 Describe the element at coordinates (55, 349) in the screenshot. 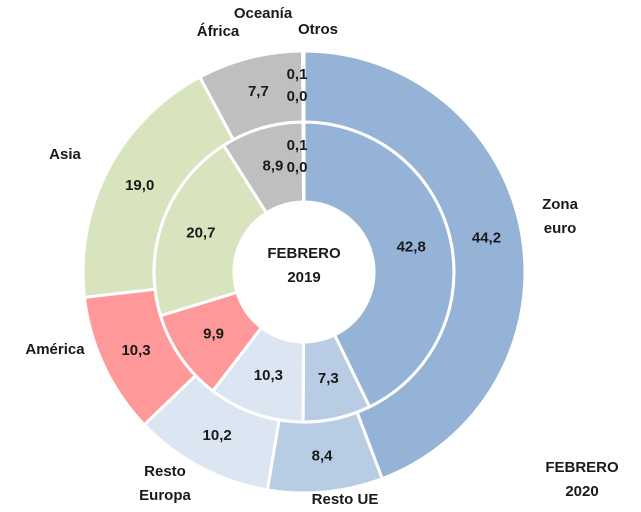

I see `category-label: América` at that location.